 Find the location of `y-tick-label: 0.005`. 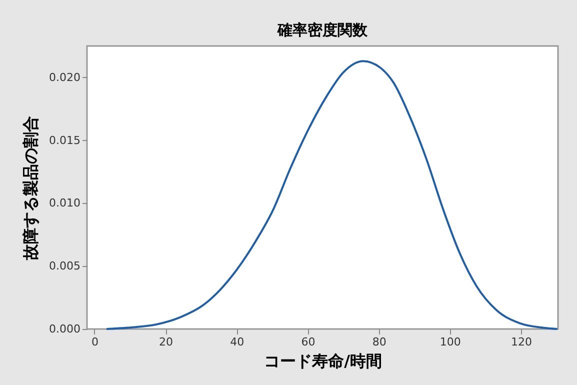

y-tick-label: 0.005 is located at coordinates (64, 266).